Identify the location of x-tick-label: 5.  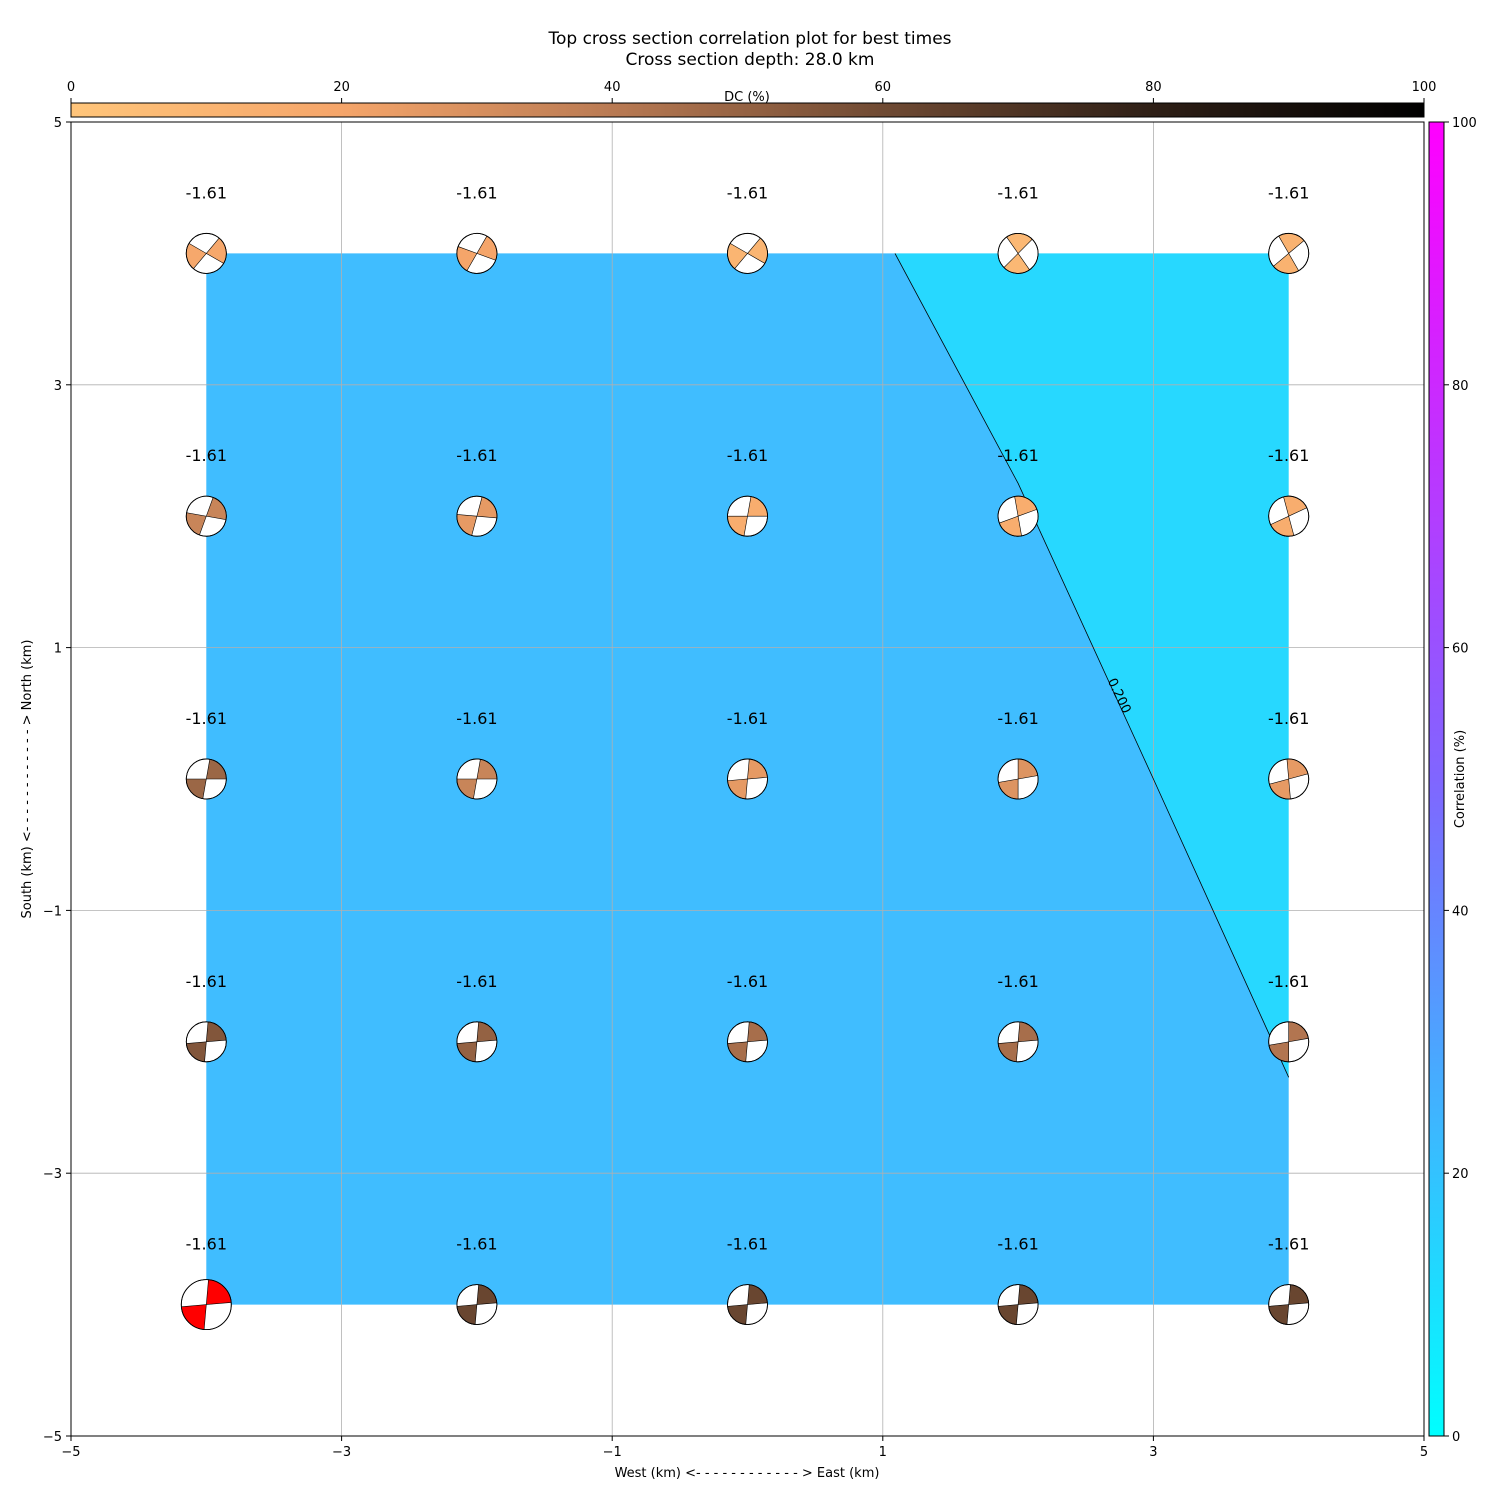
(1424, 1452).